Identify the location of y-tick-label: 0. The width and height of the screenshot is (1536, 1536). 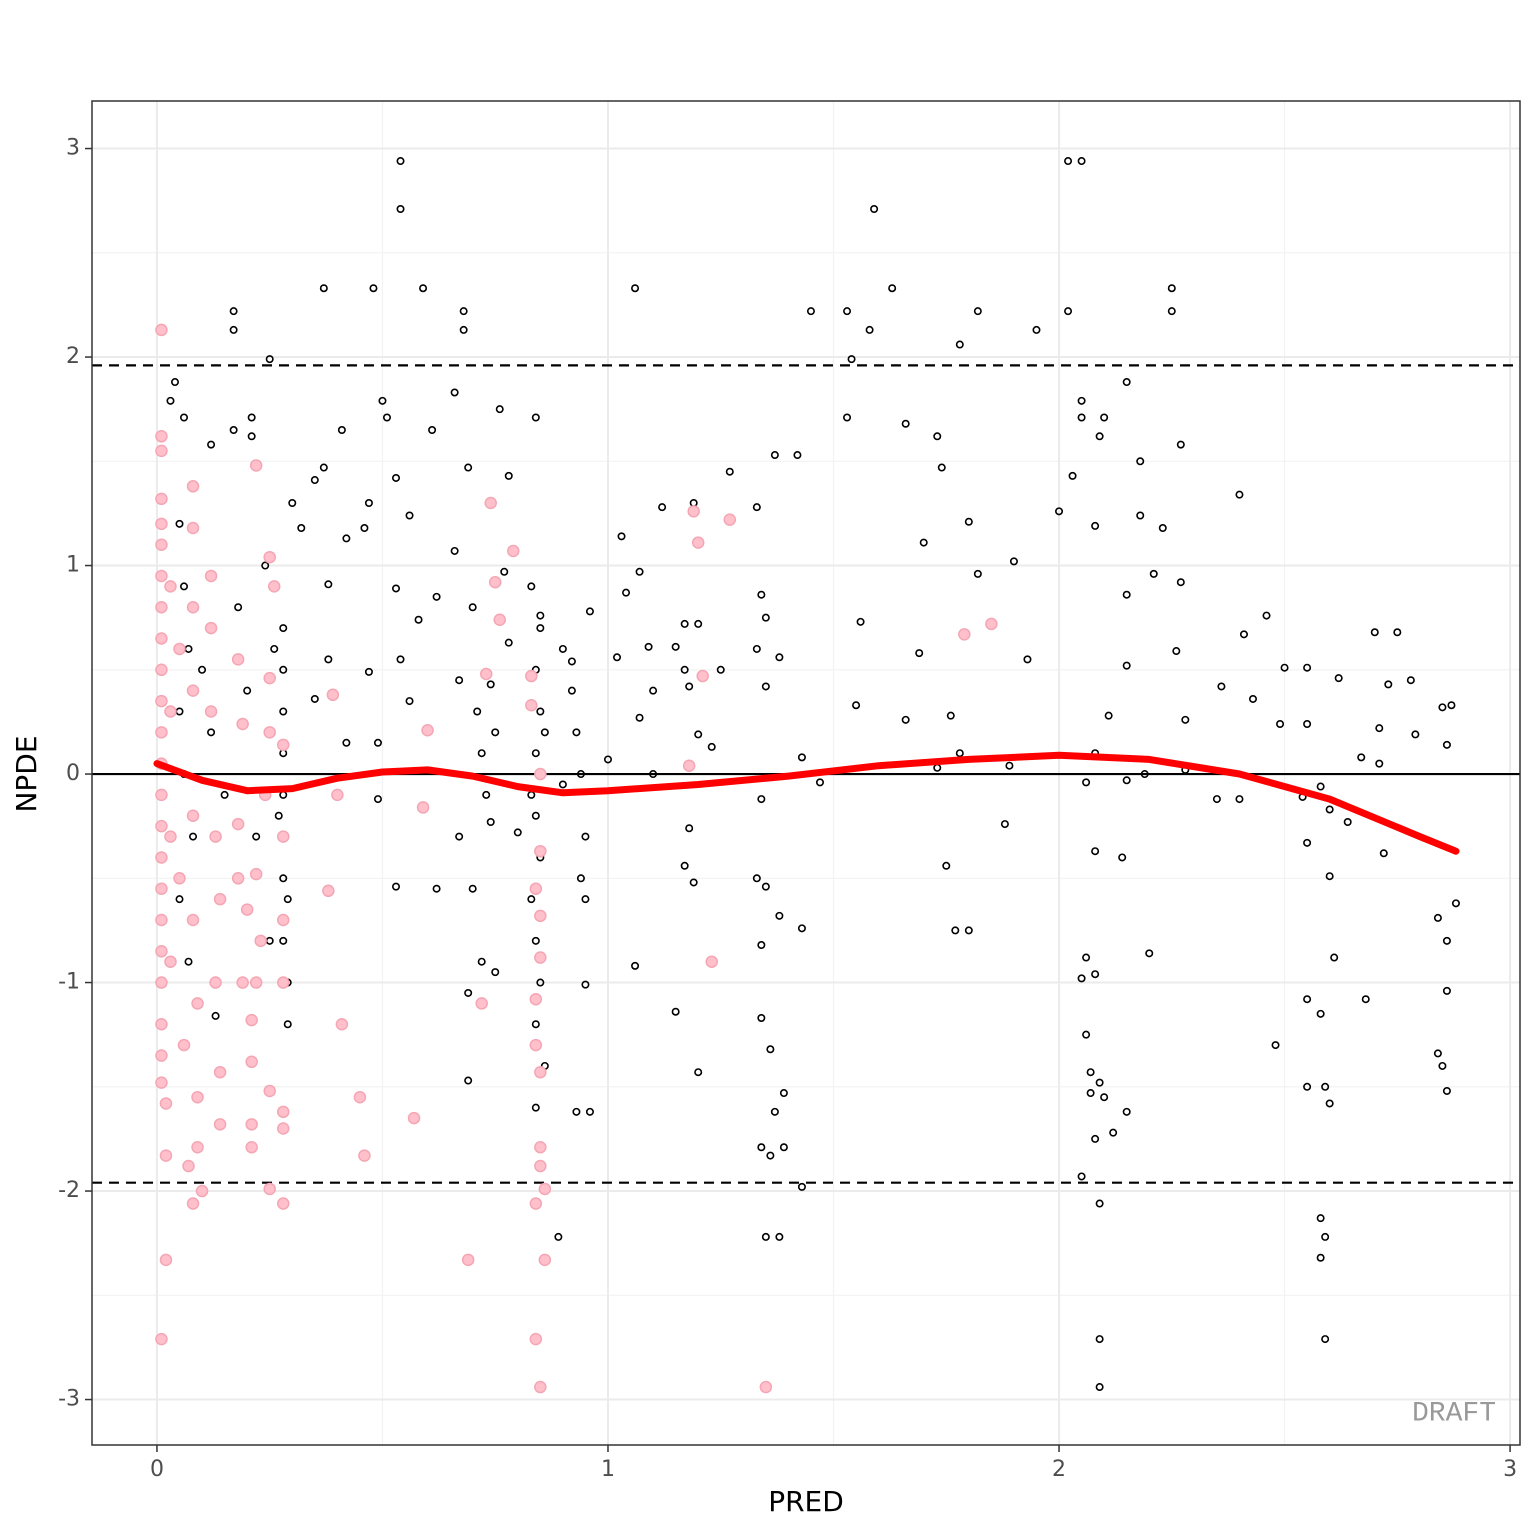
(73, 773).